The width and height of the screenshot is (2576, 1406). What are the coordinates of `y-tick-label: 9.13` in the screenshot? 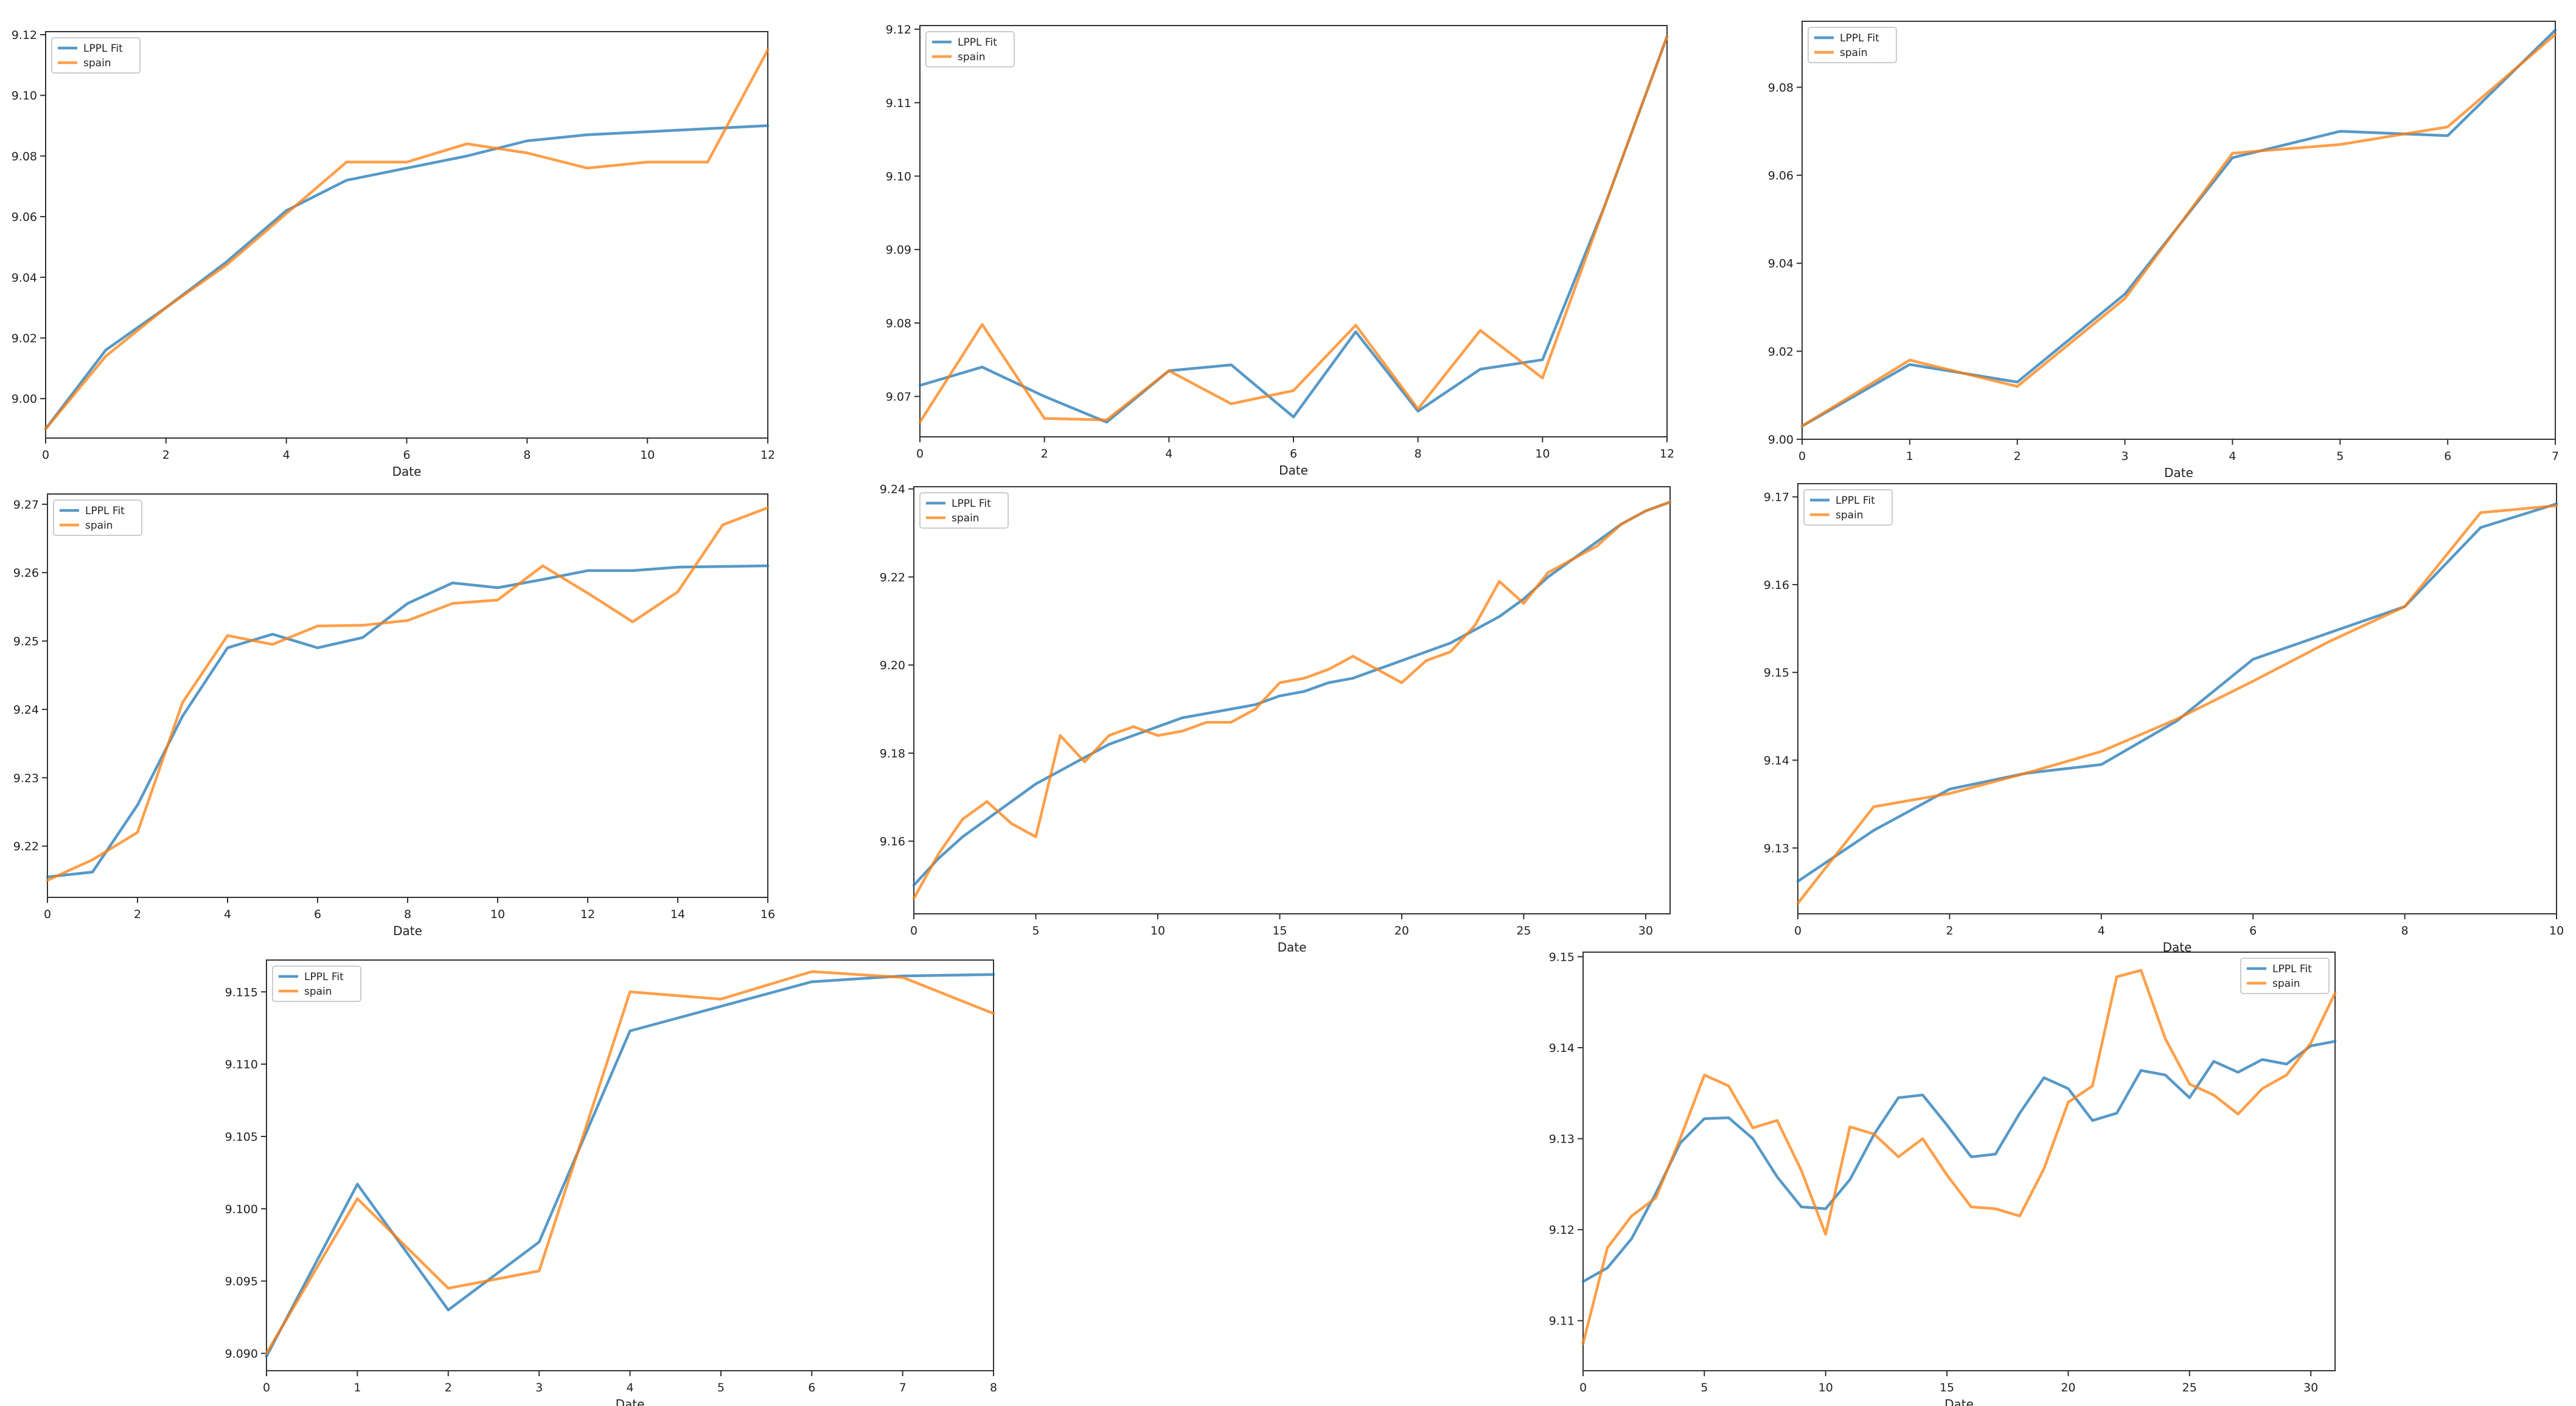 It's located at (1562, 1139).